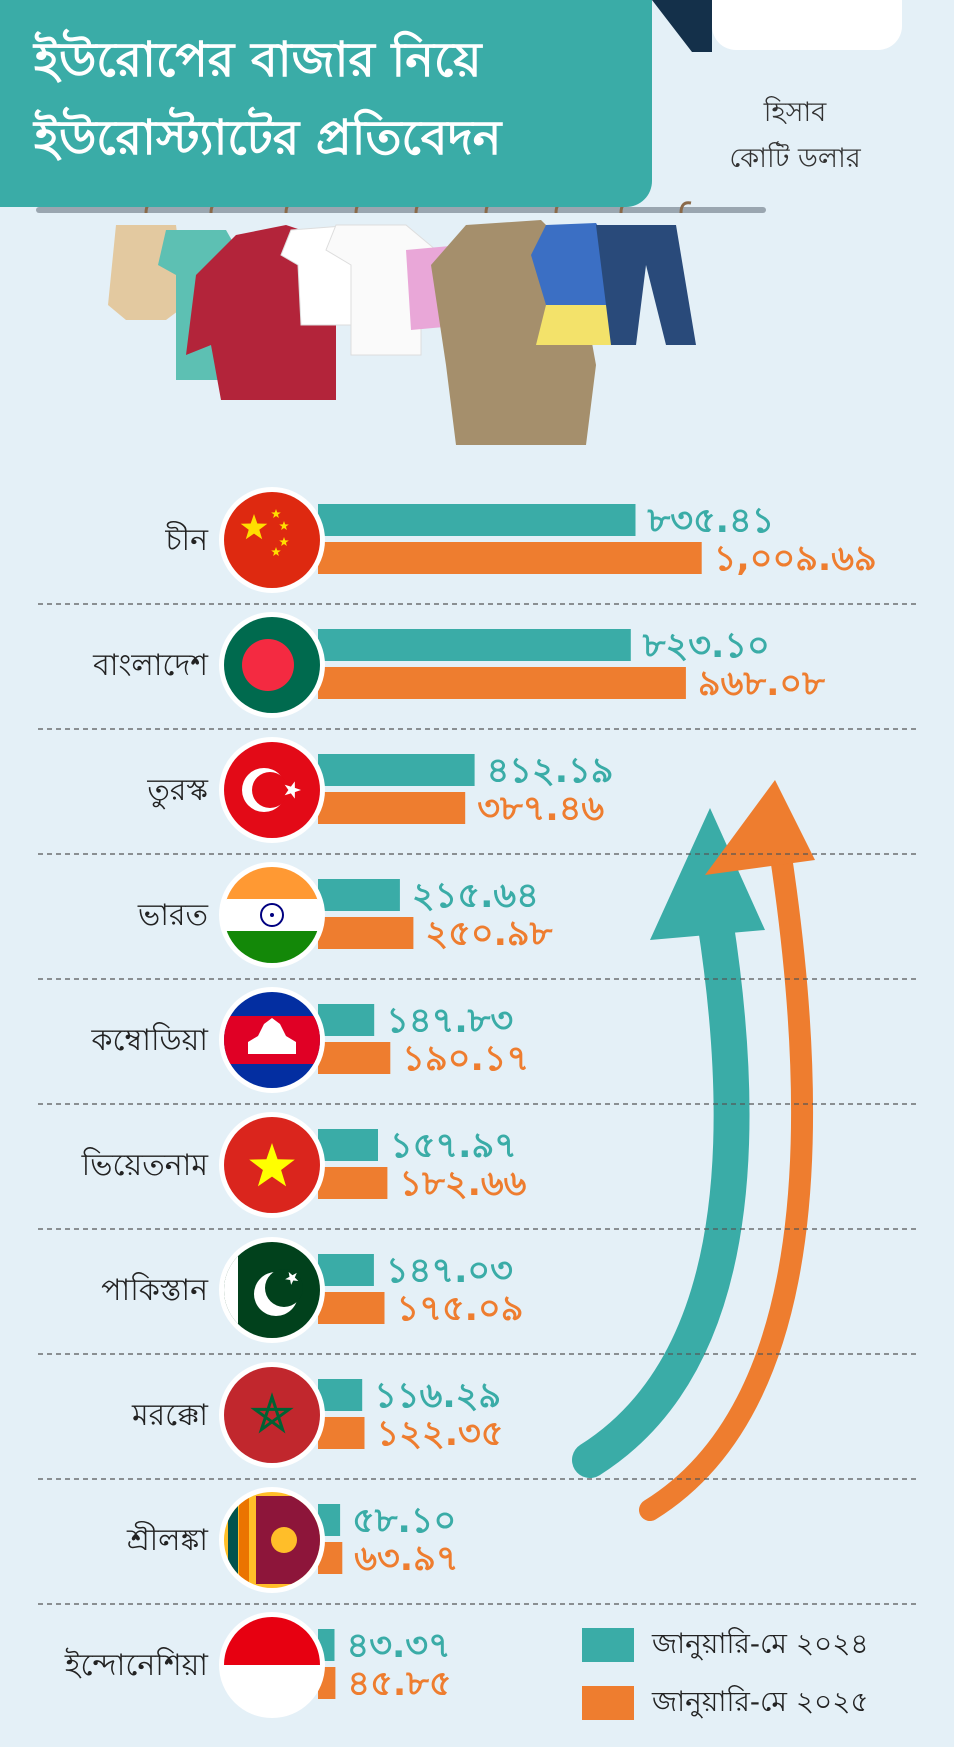 The height and width of the screenshot is (1747, 954). I want to click on country-label: তুরস্ক, so click(177, 791).